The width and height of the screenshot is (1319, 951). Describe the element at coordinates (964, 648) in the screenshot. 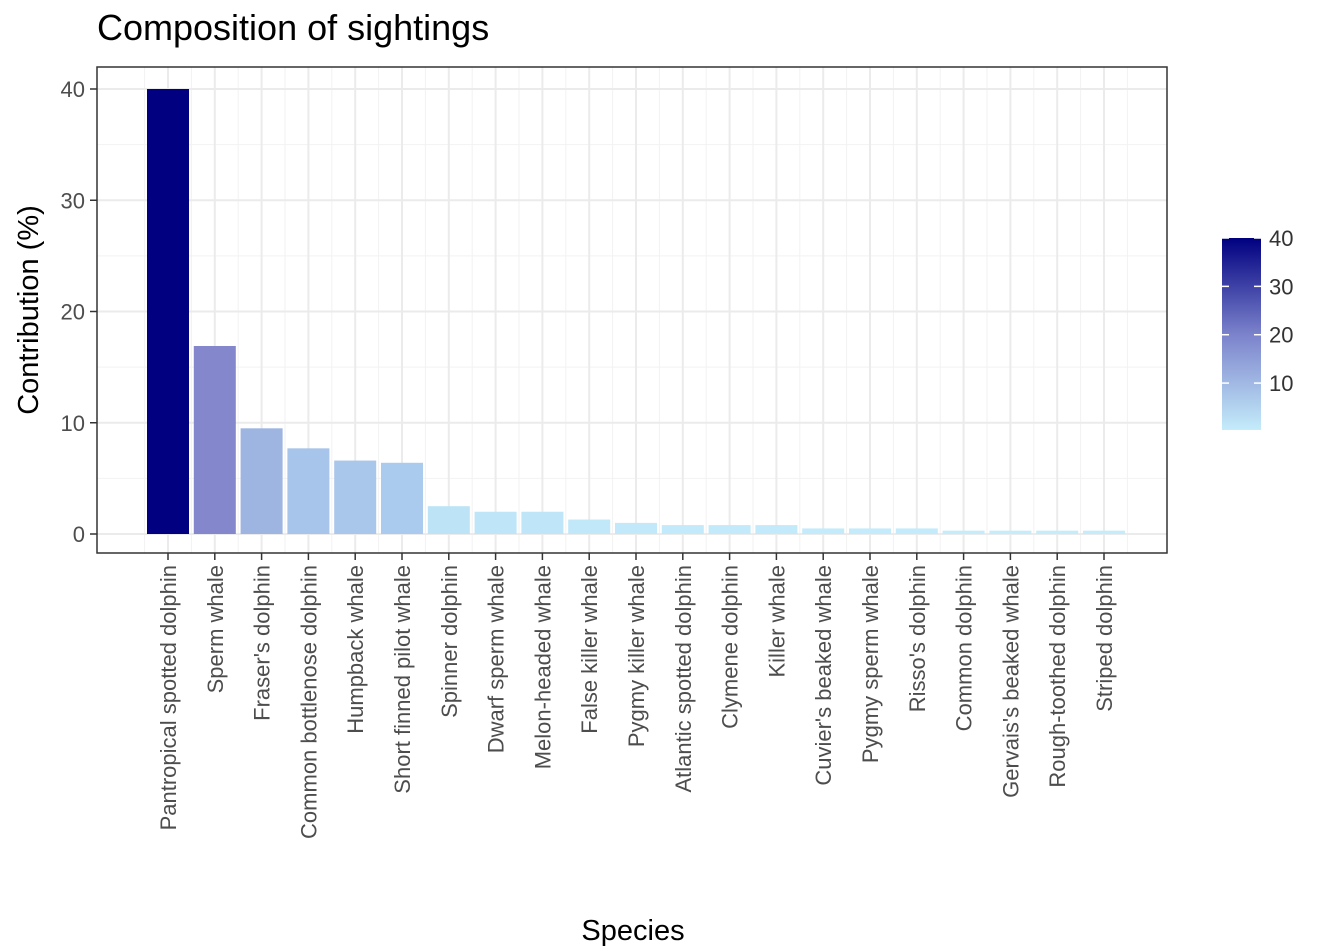

I see `x-tick-label: Common dolphin` at that location.